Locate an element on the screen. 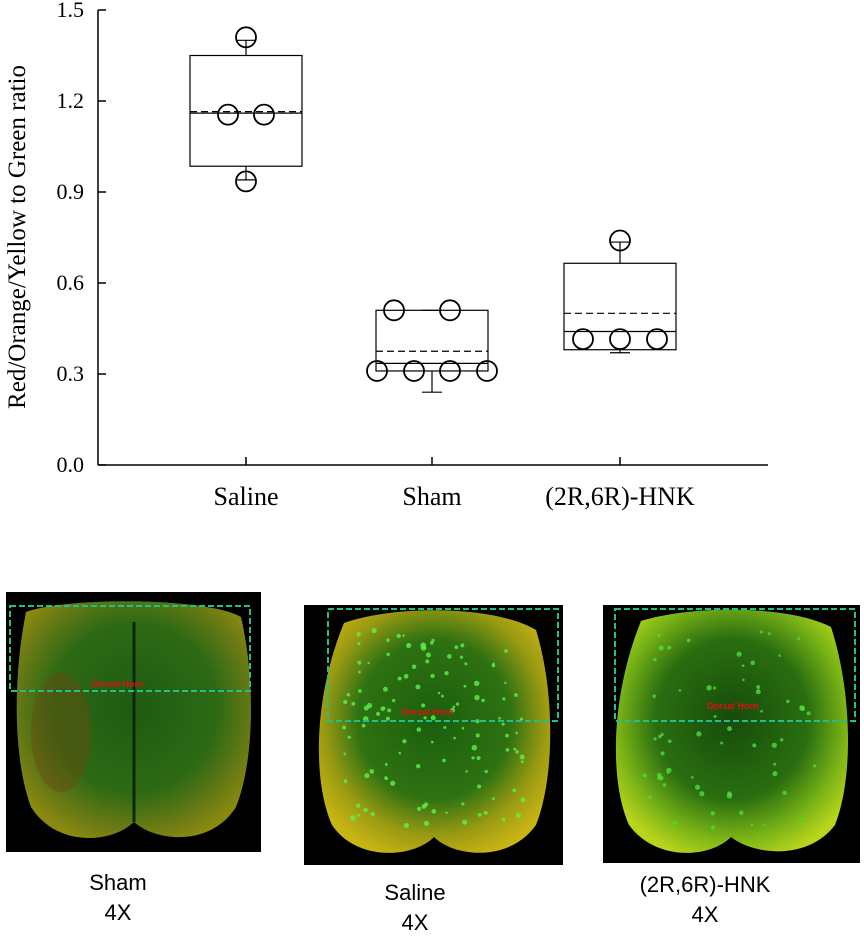  y-tick-label: 1.5 is located at coordinates (71, 11).